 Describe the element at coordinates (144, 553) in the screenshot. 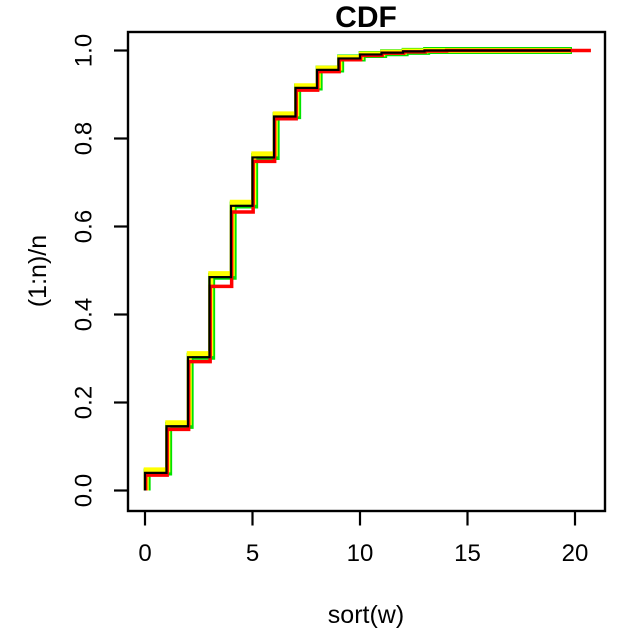

I see `x-axis-tick-label: 0` at that location.